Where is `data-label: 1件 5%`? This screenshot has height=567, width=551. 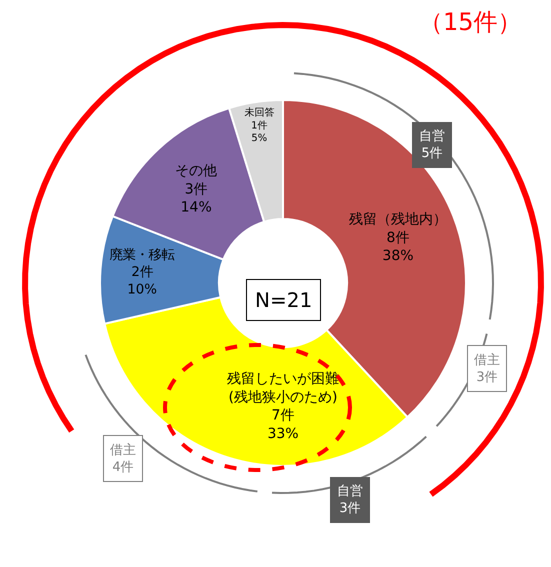 data-label: 1件 5% is located at coordinates (259, 132).